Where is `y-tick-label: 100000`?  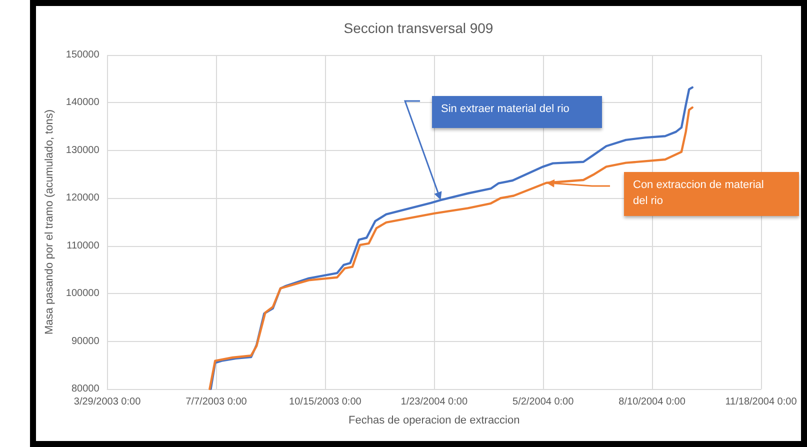
y-tick-label: 100000 is located at coordinates (83, 294).